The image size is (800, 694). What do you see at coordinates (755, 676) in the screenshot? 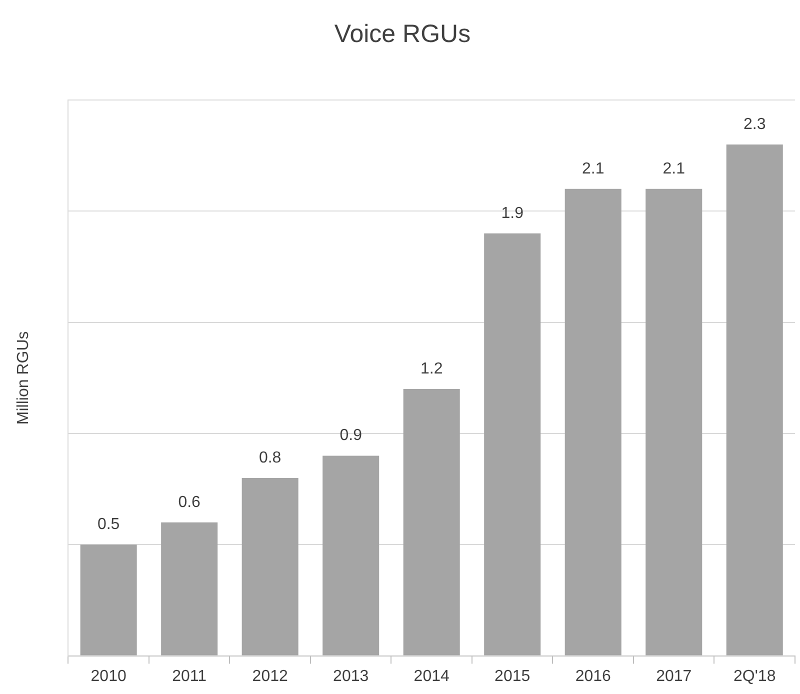
I see `x-tick-label: 2Q'18` at bounding box center [755, 676].